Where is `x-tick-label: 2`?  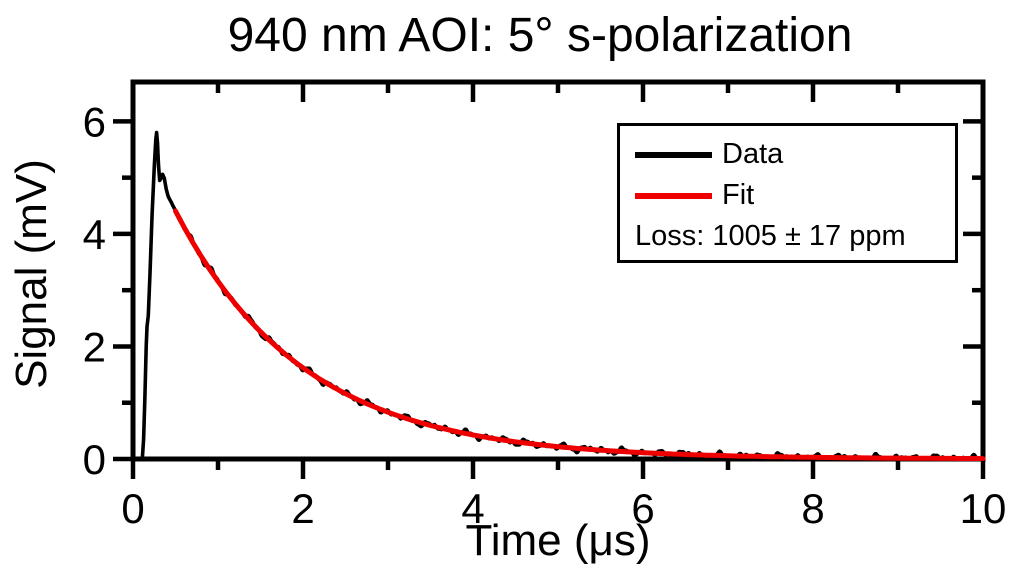
x-tick-label: 2 is located at coordinates (302, 508).